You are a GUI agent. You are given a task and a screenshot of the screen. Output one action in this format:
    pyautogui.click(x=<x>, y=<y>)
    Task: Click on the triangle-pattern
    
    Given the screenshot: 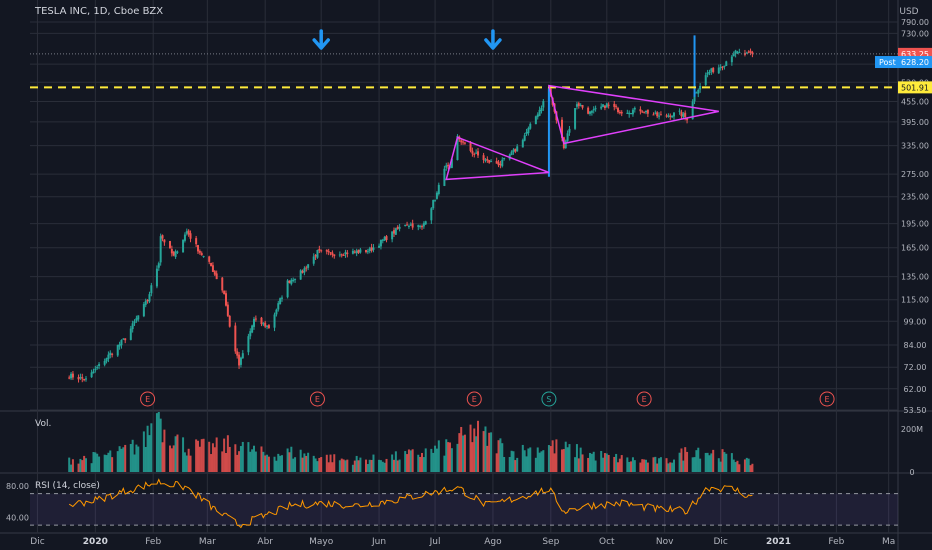 What is the action you would take?
    pyautogui.click(x=497, y=158)
    